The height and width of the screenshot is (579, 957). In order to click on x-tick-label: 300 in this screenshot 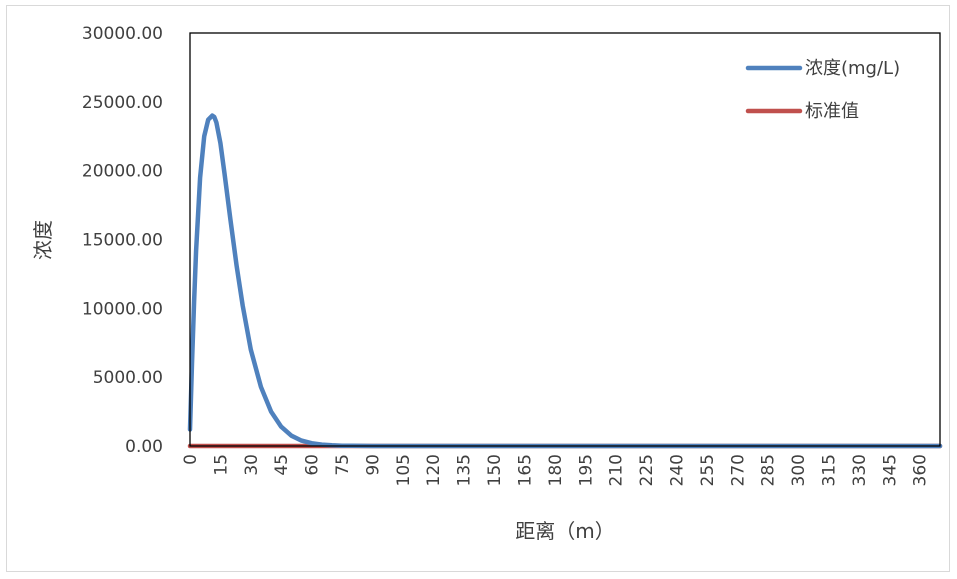, I will do `click(799, 470)`.